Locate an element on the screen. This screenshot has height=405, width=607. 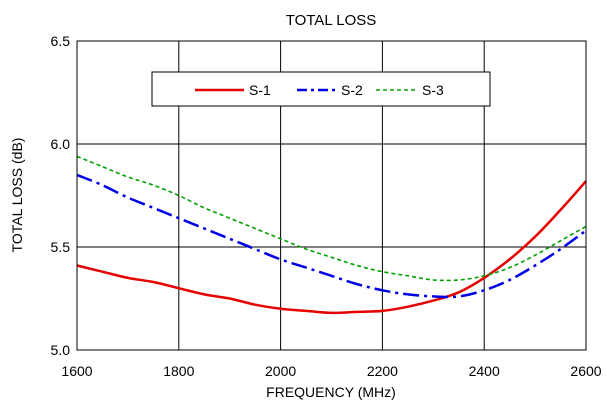
x-tick-label: 2400 is located at coordinates (484, 371).